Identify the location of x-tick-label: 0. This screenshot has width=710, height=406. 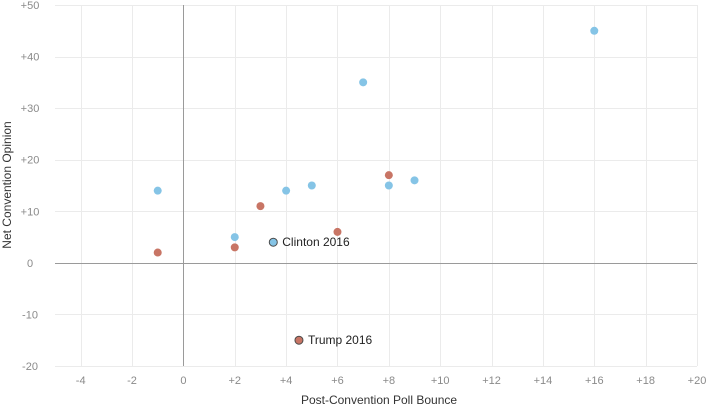
(183, 381).